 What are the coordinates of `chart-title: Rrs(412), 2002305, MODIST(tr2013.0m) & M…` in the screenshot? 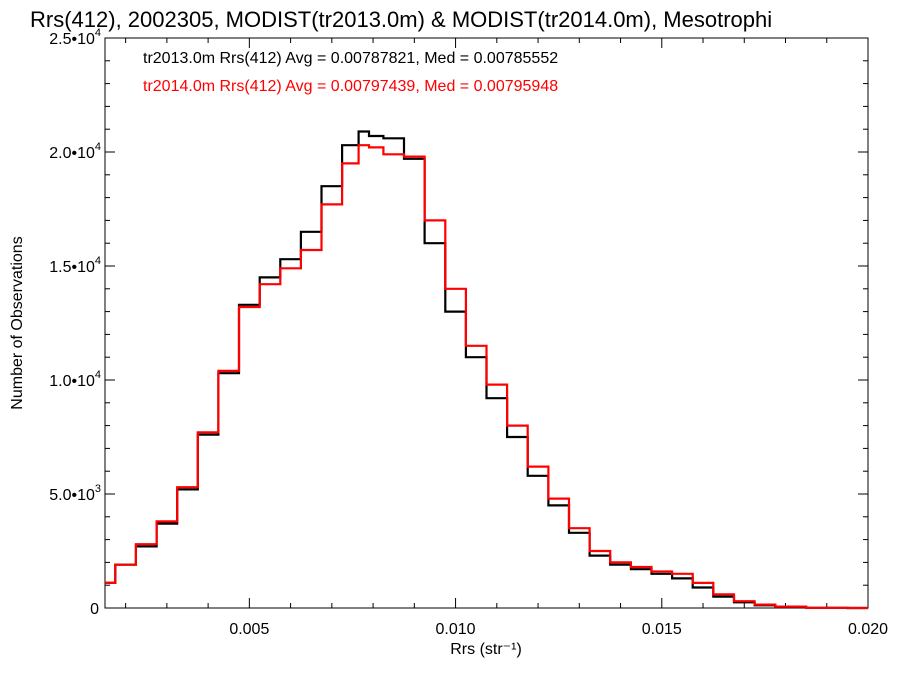 It's located at (401, 19).